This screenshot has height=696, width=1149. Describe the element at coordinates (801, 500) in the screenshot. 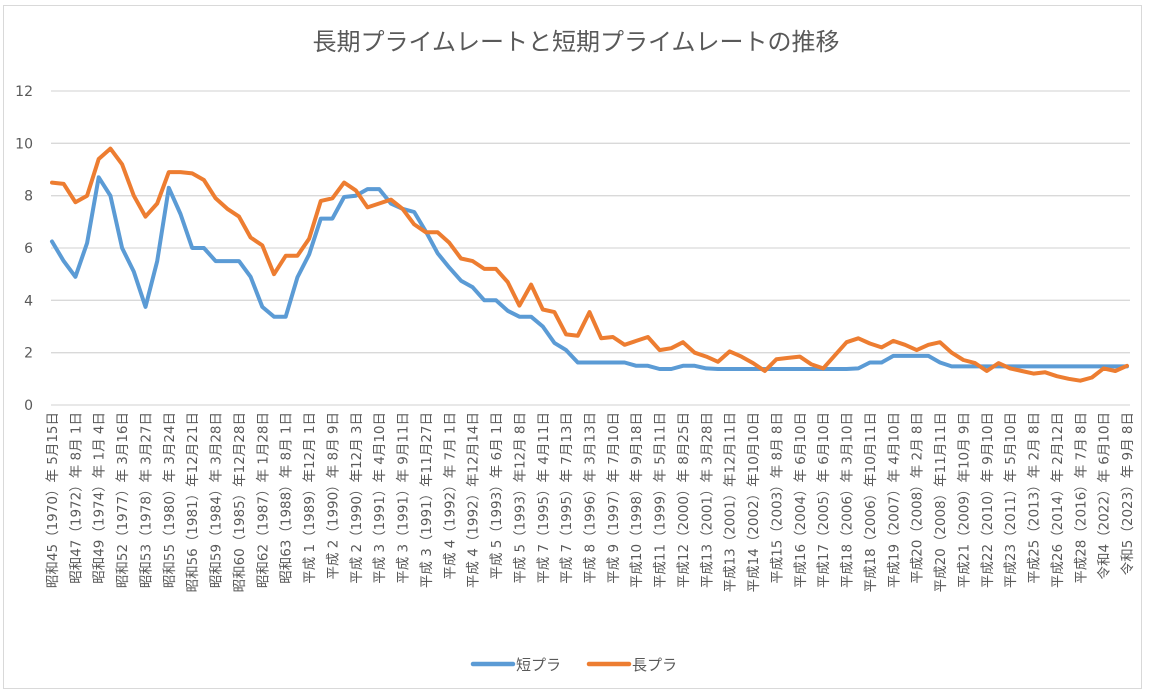

I see `x-tick-label: 平成16（2004）年 6月10日` at that location.